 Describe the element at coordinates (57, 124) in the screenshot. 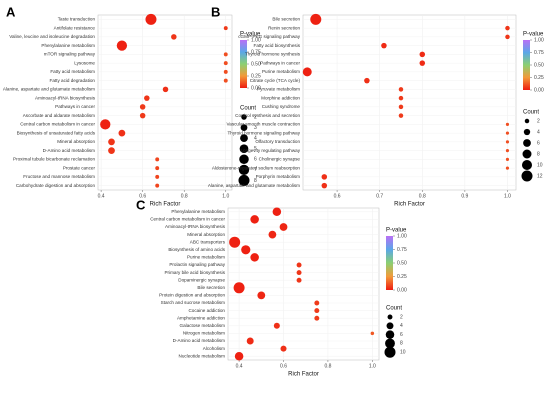

I see `y-tick-label: Central carbon metabolism in cancer` at that location.